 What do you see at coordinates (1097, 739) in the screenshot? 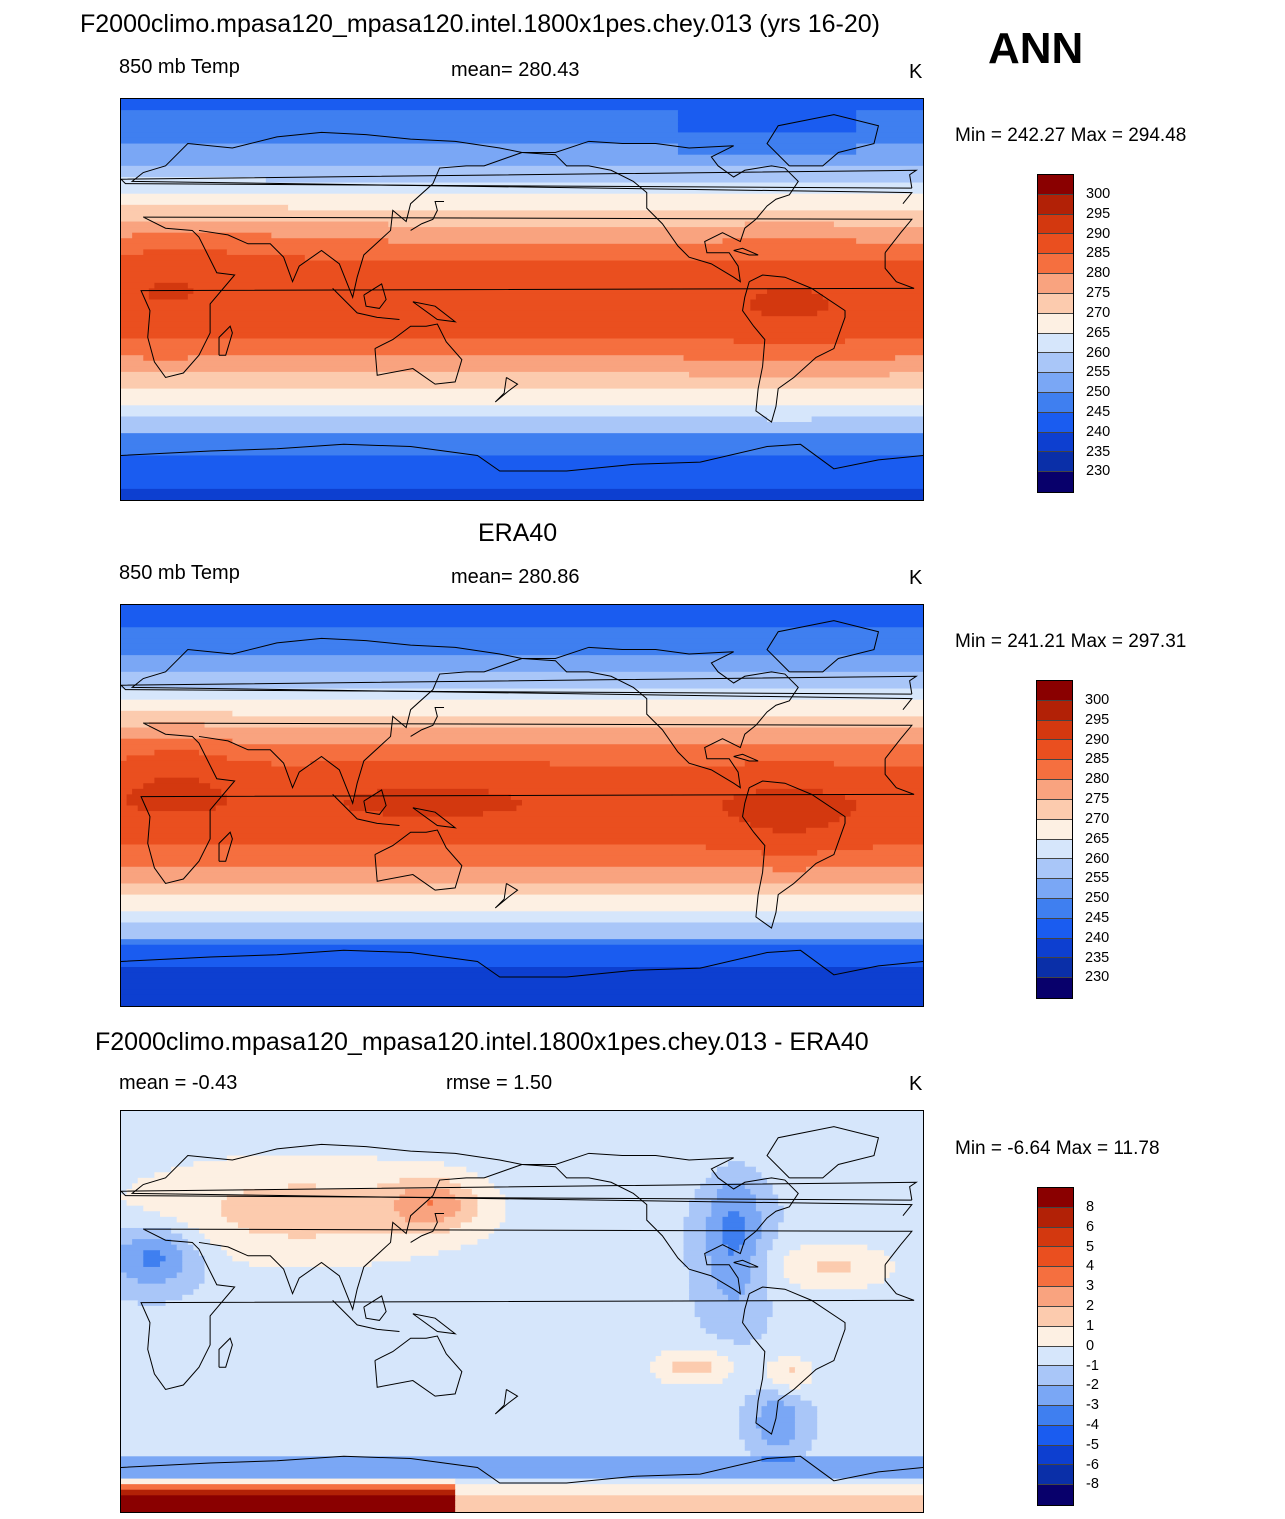
I see `colorbar-tick-label: 290` at bounding box center [1097, 739].